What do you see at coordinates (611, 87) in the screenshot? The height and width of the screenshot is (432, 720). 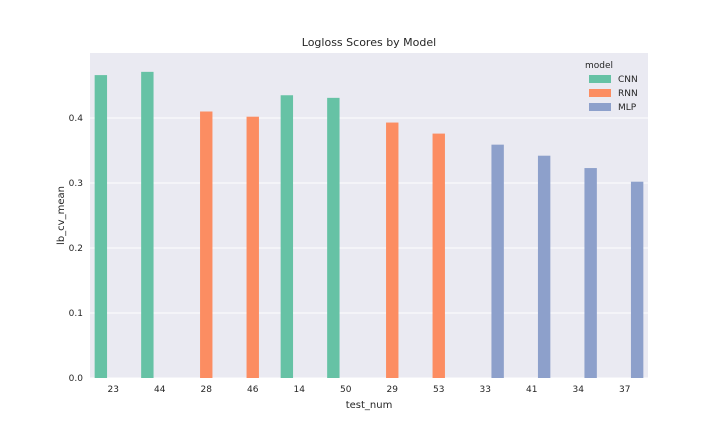 I see `legend: model CNN RNN MLP` at bounding box center [611, 87].